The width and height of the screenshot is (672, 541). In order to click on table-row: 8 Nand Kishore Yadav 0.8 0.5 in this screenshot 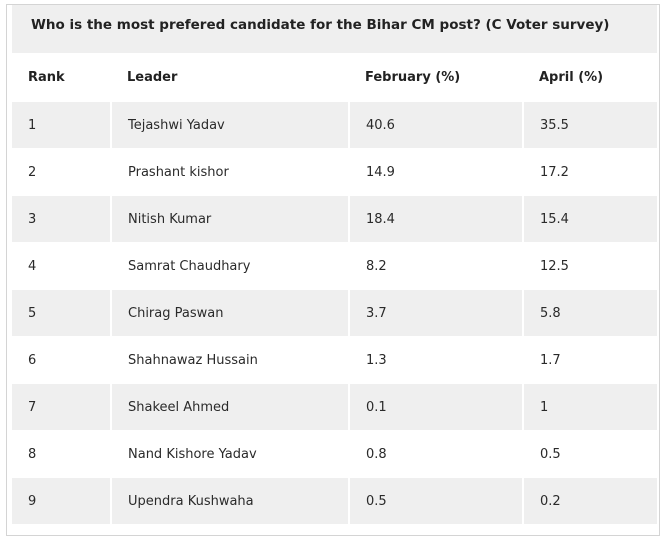, I will do `click(334, 454)`.